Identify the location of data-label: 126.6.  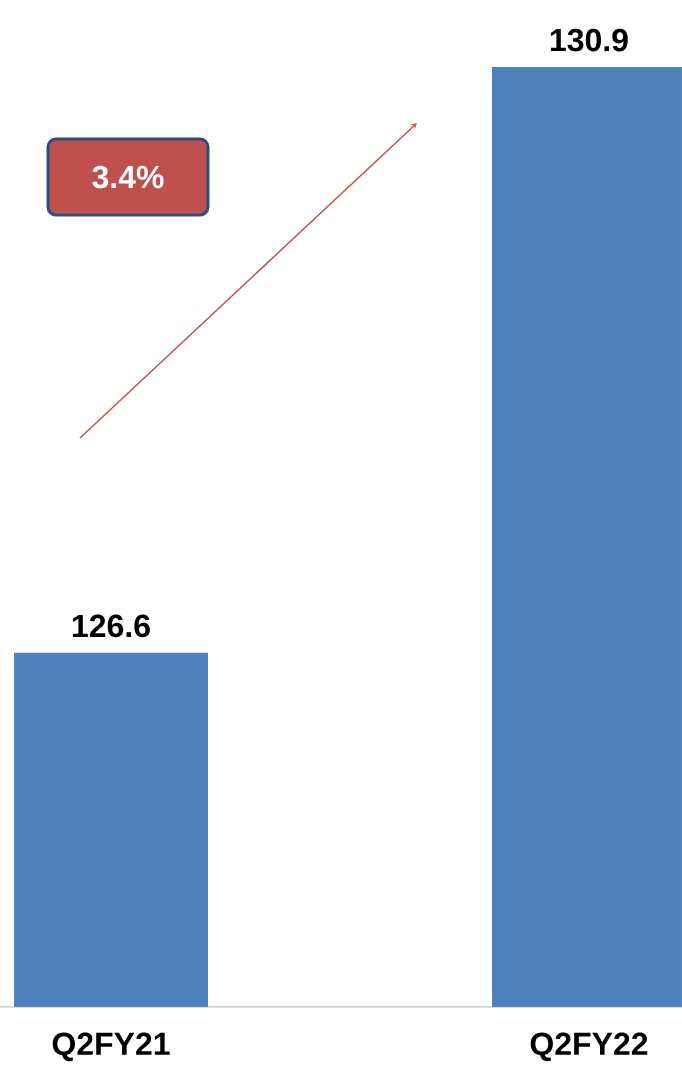
(111, 626).